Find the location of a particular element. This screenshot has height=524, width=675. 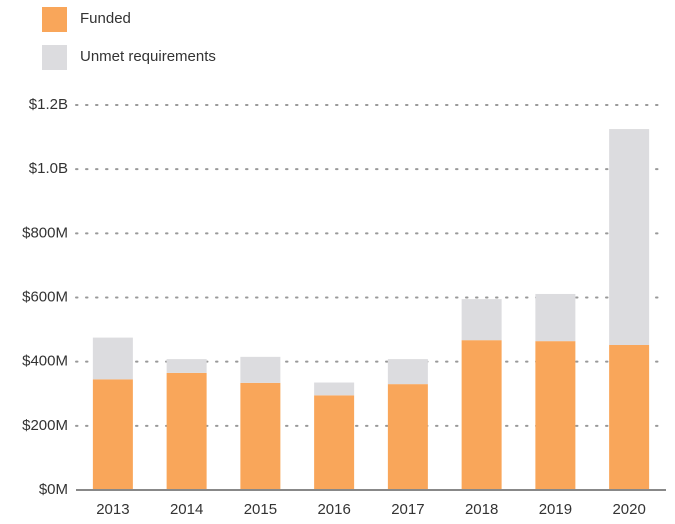

x-tick-label: 2015 is located at coordinates (260, 509).